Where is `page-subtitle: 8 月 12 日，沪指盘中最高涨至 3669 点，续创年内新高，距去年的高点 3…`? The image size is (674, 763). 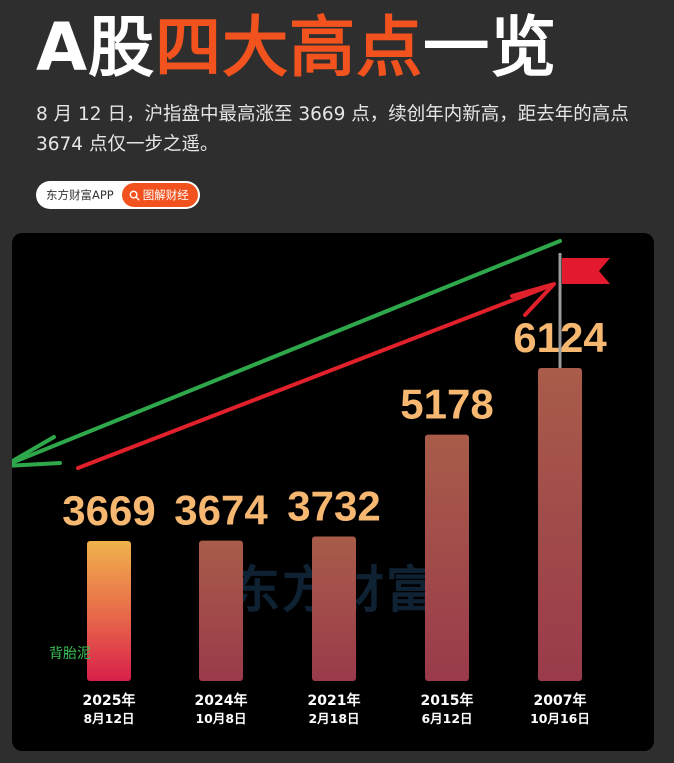
page-subtitle: 8 月 12 日，沪指盘中最高涨至 3669 点，续创年内新高，距去年的高点 3… is located at coordinates (332, 129).